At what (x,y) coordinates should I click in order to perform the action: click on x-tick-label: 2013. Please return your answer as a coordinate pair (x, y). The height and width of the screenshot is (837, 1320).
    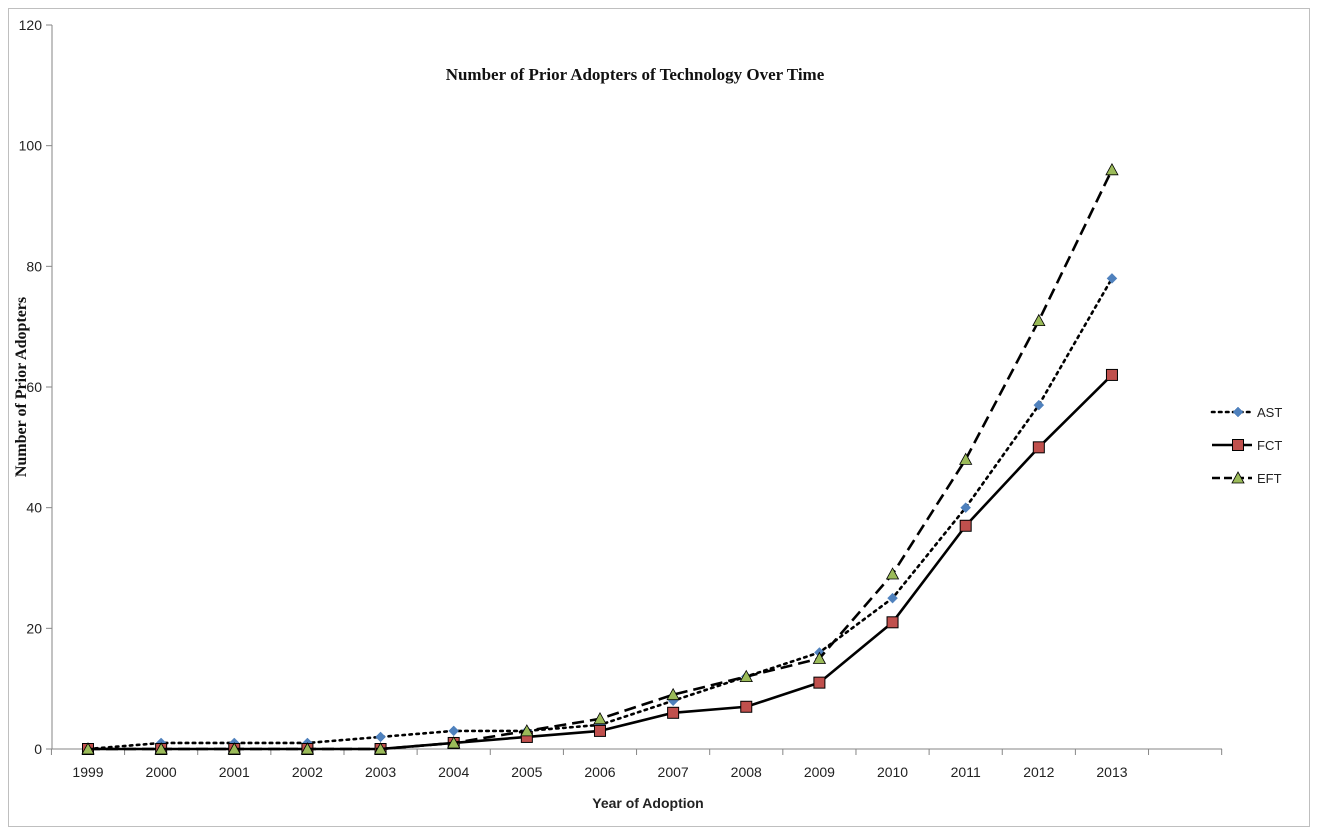
    Looking at the image, I should click on (1111, 772).